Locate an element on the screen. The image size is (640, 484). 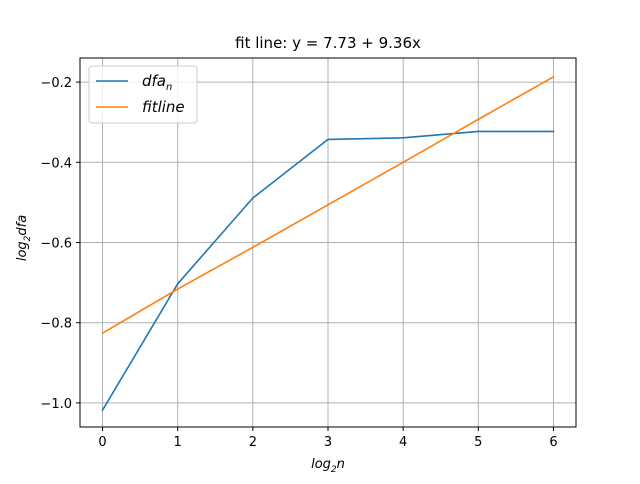
y-axis-label-rest: dfa is located at coordinates (22, 225).